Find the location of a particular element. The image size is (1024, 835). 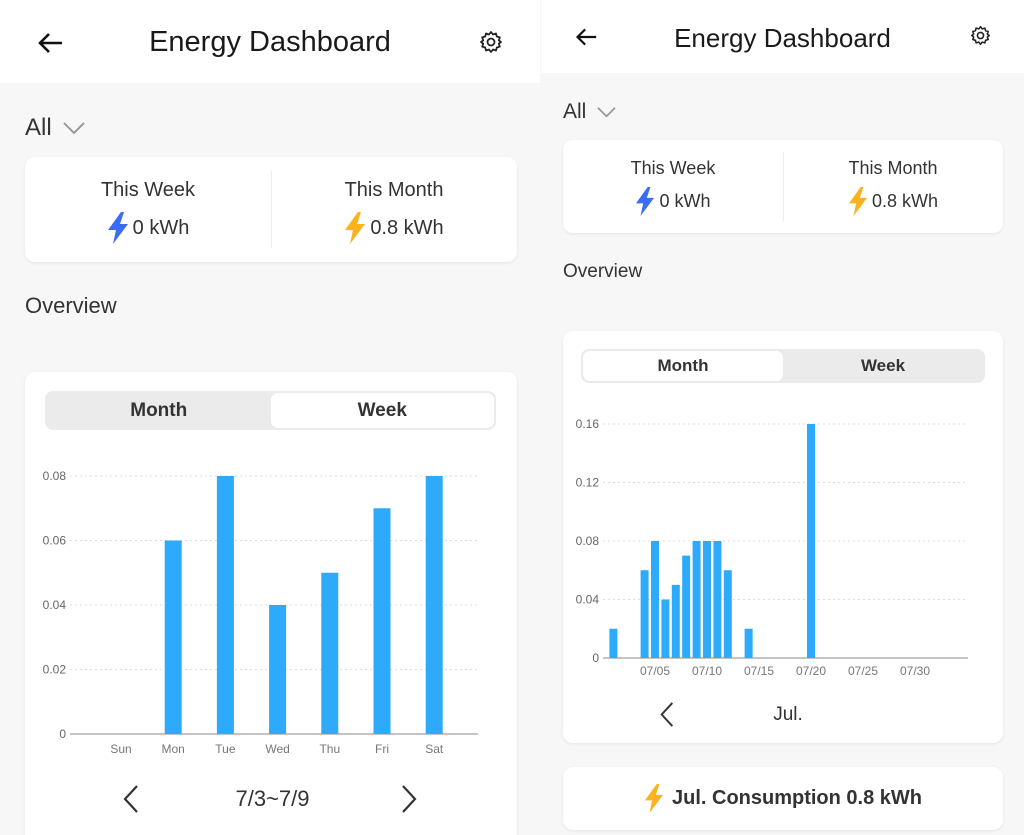

prev-week-button is located at coordinates (131, 799).